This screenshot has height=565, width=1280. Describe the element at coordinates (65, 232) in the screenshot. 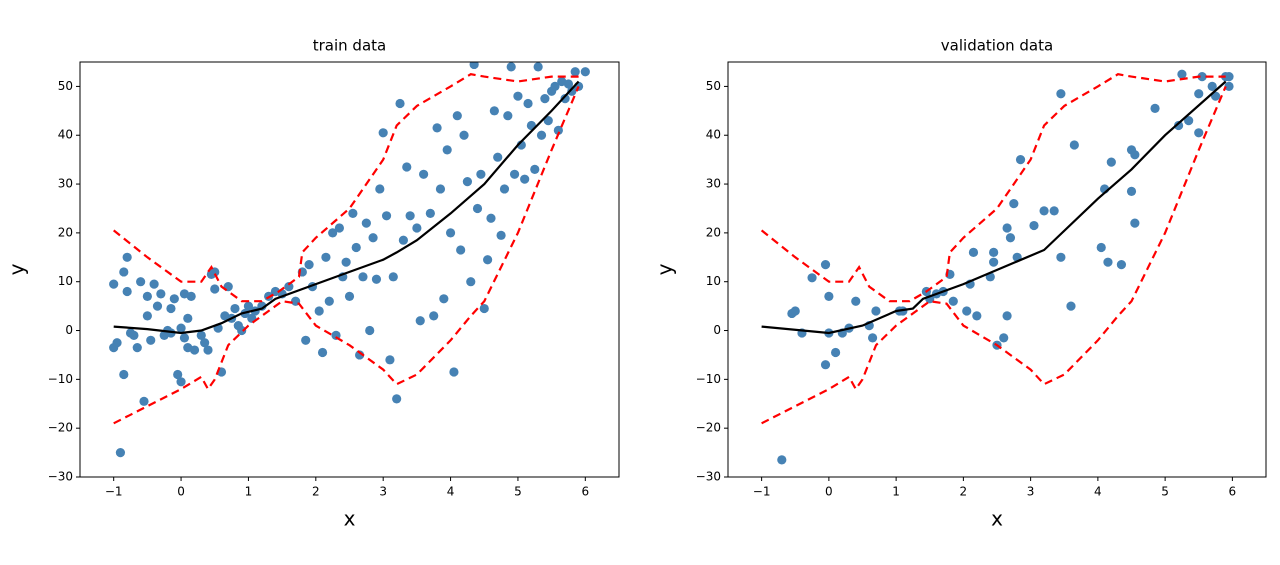

I see `y-tick-label: 20` at that location.